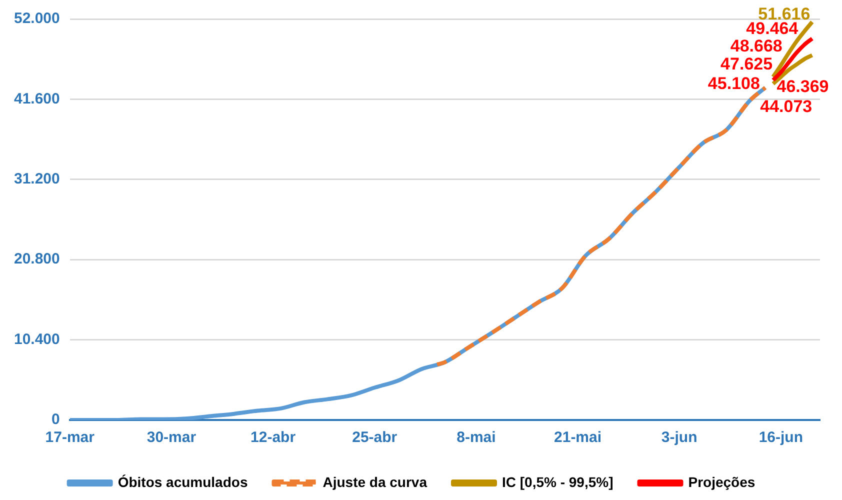 The image size is (842, 500). What do you see at coordinates (722, 482) in the screenshot?
I see `legend-label: Projeções` at bounding box center [722, 482].